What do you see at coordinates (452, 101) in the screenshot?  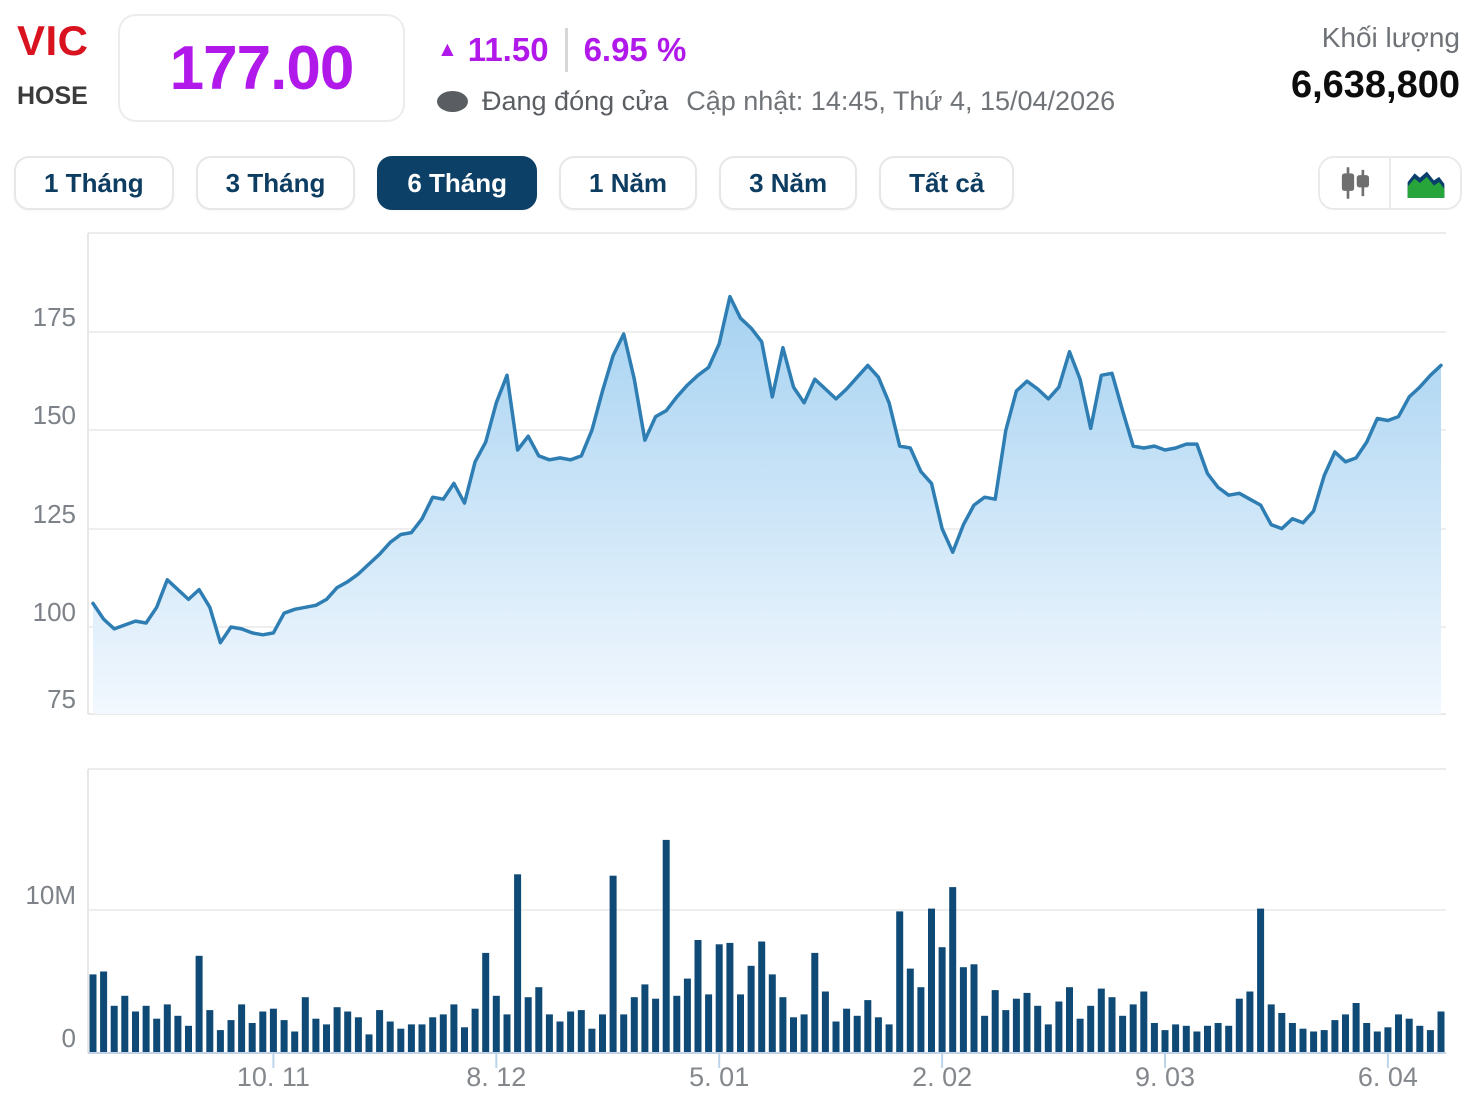 I see `market-status-dot-icon` at bounding box center [452, 101].